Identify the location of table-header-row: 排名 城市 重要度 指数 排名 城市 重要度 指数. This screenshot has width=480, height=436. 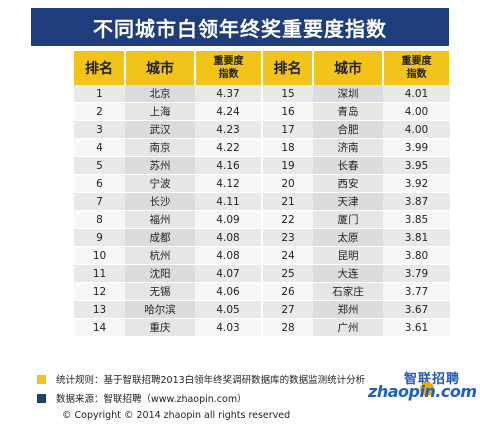
(262, 68).